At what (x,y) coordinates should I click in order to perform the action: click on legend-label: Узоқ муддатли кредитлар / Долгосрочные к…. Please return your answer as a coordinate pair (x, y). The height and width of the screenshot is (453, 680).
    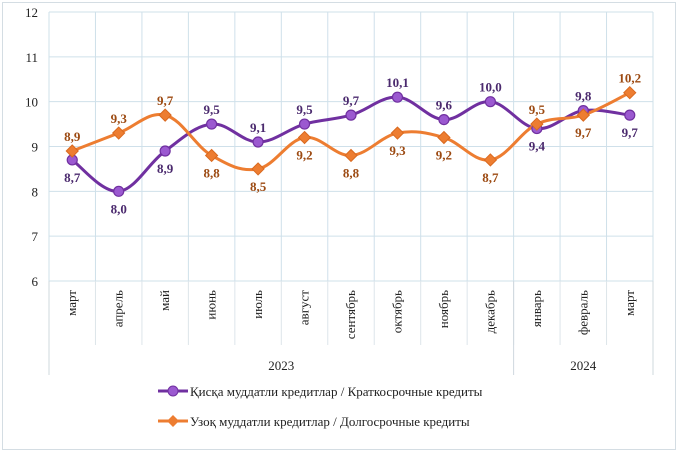
    Looking at the image, I should click on (330, 421).